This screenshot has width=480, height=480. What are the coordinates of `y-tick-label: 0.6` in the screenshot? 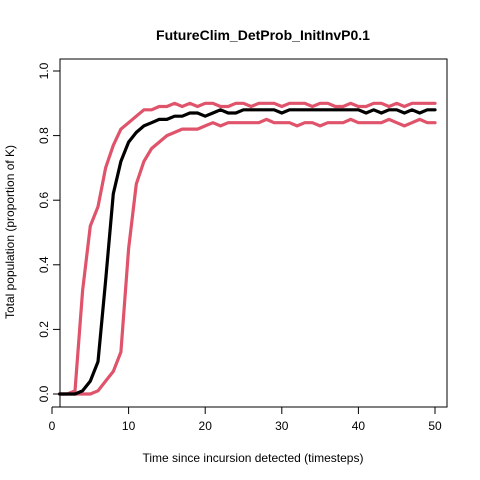 It's located at (44, 200).